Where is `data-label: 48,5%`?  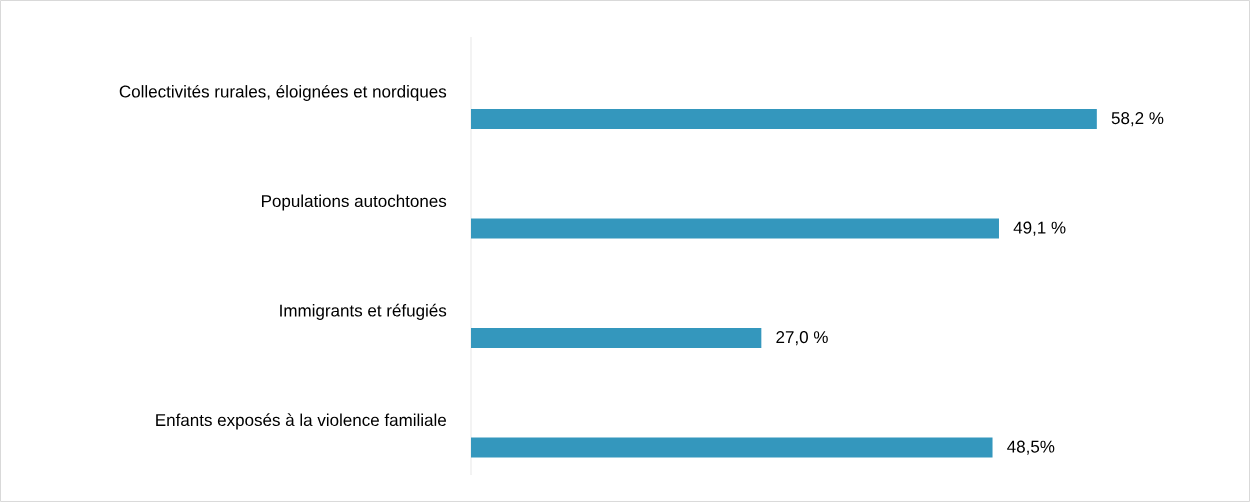
data-label: 48,5% is located at coordinates (1031, 447).